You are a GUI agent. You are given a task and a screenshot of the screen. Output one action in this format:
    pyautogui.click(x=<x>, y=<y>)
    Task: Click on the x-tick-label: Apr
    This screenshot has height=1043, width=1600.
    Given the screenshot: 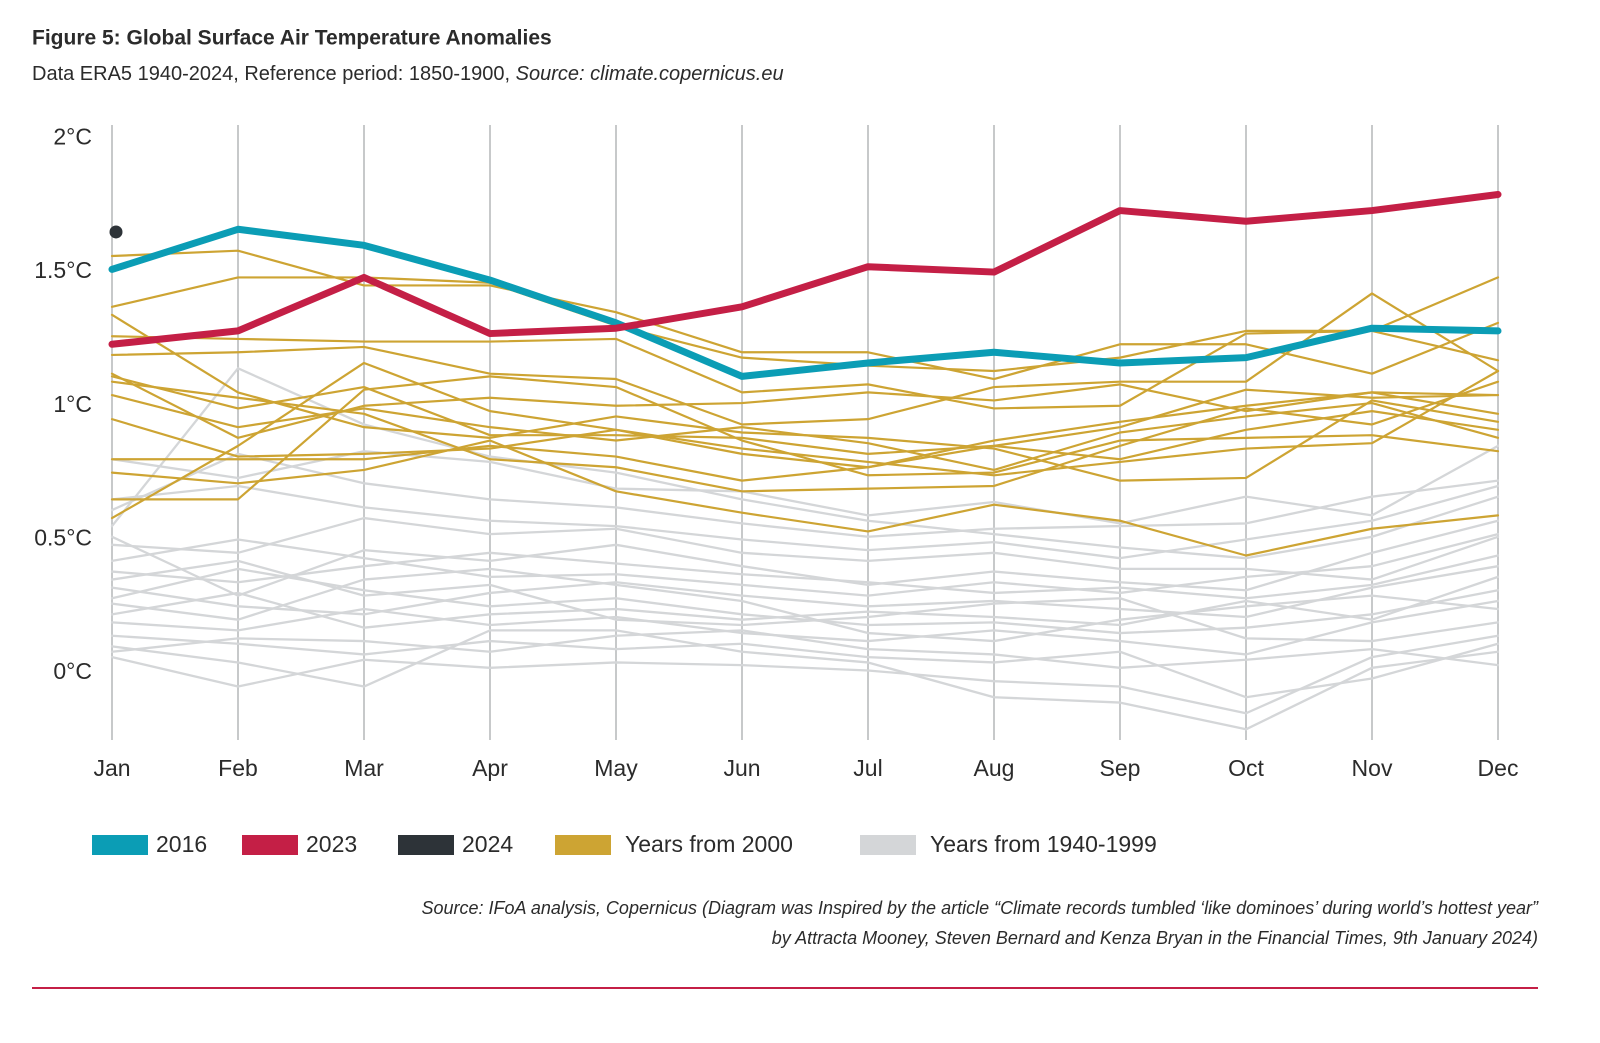 What is the action you would take?
    pyautogui.click(x=490, y=768)
    